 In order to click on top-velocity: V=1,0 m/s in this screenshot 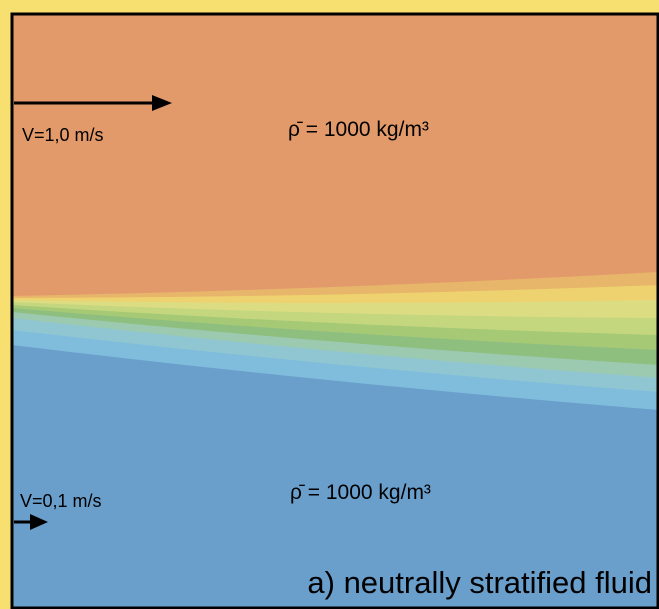, I will do `click(63, 135)`.